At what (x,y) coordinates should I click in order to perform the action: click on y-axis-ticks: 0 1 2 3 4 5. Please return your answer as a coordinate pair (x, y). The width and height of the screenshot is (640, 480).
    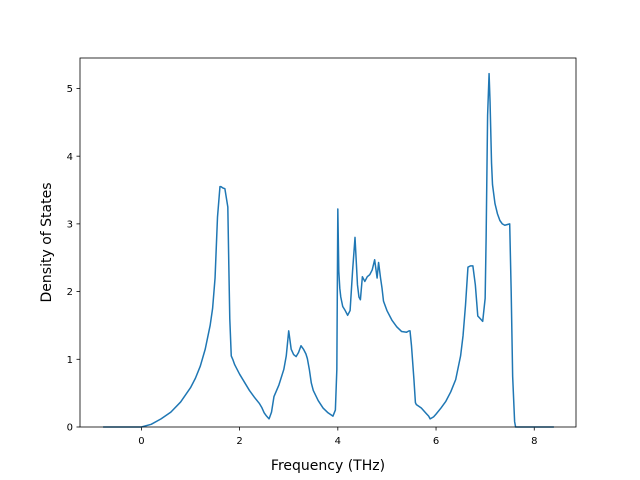
    Looking at the image, I should click on (73, 259).